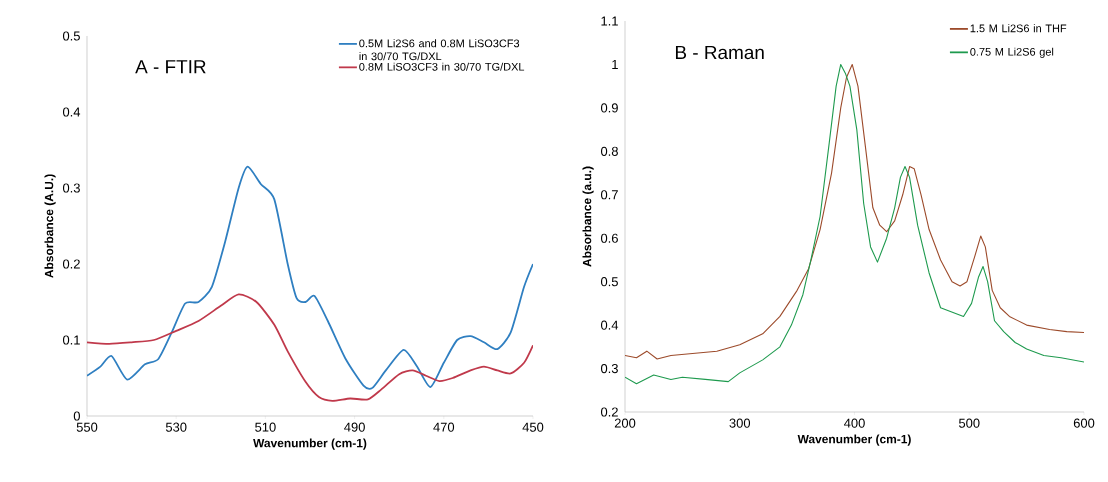  Describe the element at coordinates (310, 347) in the screenshot. I see `line-series` at that location.